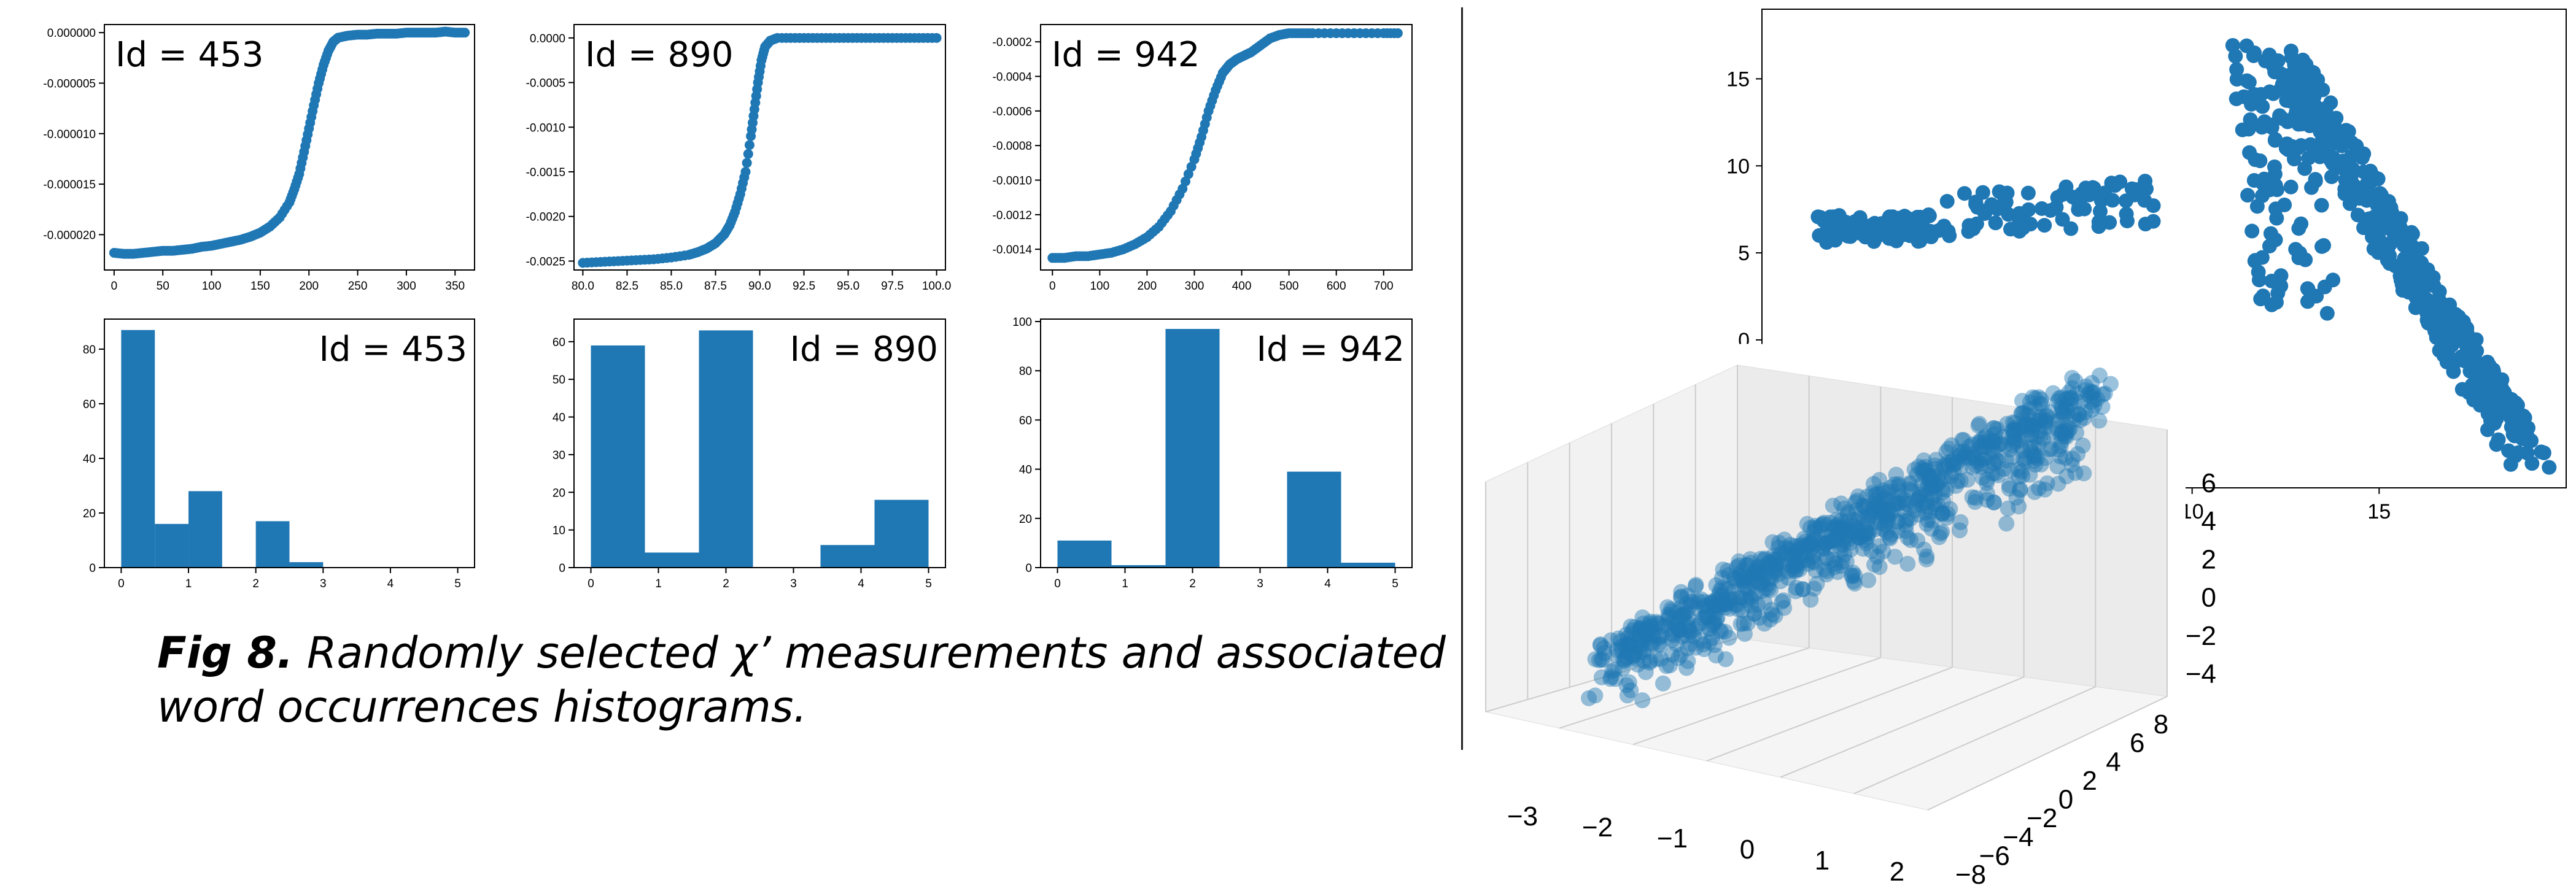  I want to click on y-tick-label: -0.0025, so click(545, 261).